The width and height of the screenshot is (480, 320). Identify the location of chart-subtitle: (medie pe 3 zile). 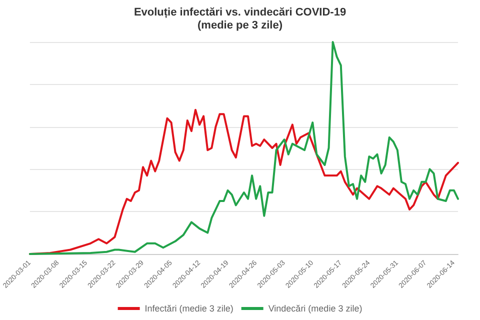
(240, 26).